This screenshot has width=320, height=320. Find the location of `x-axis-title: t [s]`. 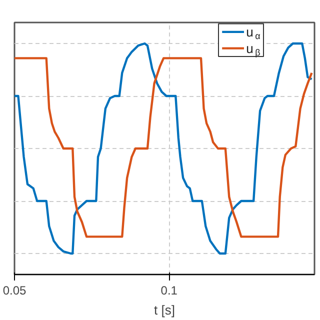

x-axis-title: t [s] is located at coordinates (164, 310).